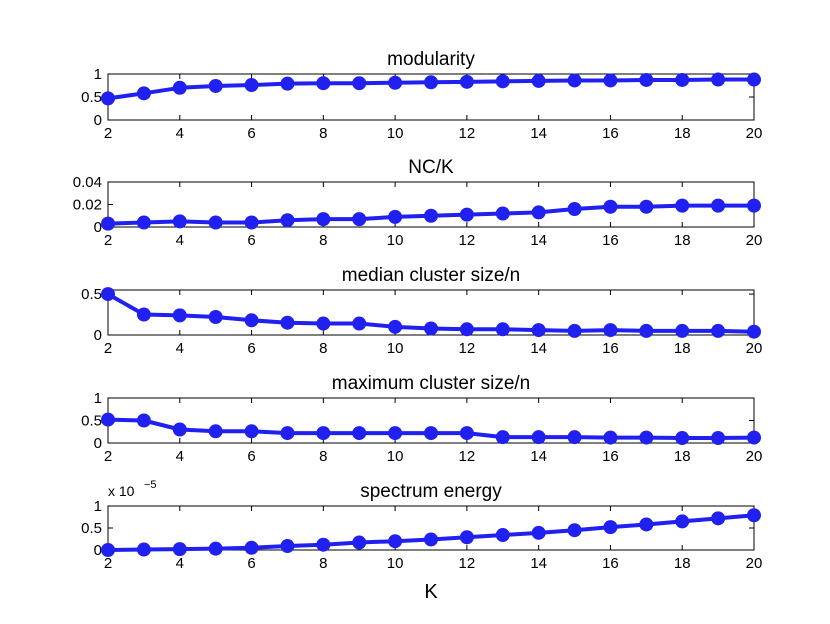  What do you see at coordinates (421, 95) in the screenshot?
I see `subplot-1: modularity 2 4 6 8 10 12 14 16 18 20 0 0.5 1` at bounding box center [421, 95].